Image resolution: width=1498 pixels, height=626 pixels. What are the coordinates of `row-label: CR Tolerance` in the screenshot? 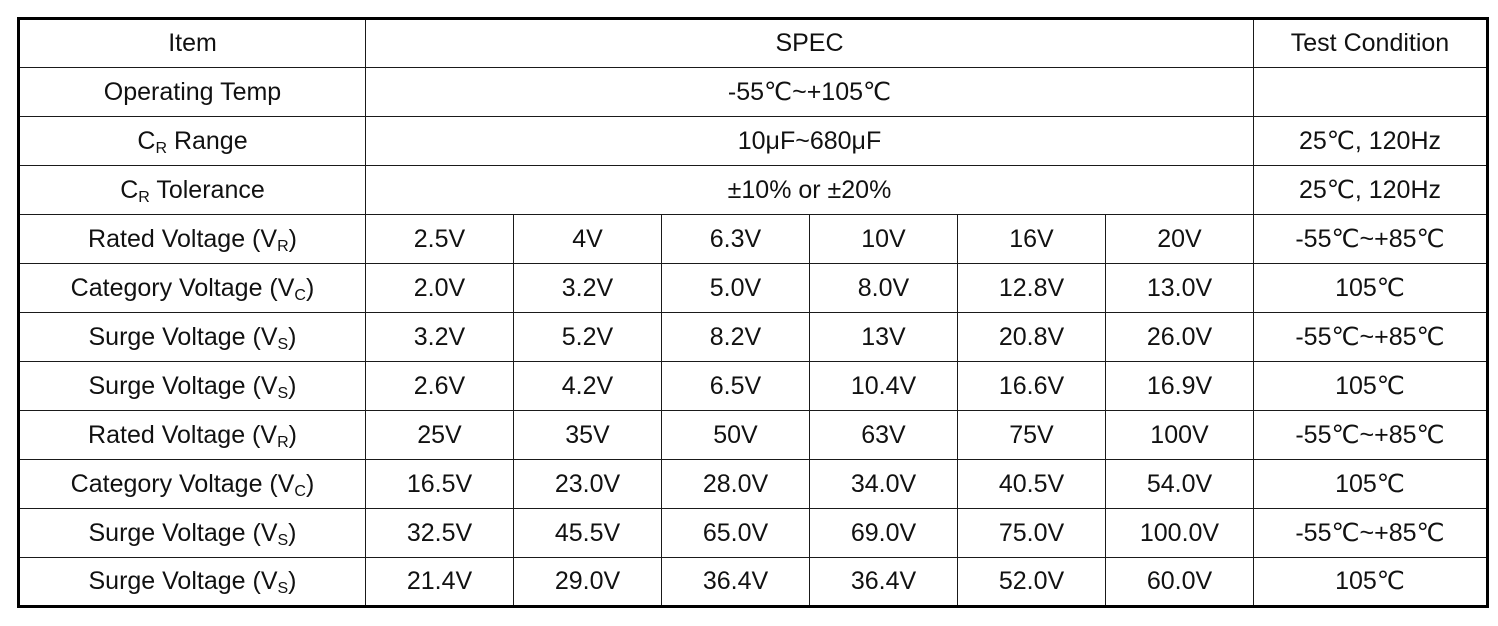 It's located at (192, 190).